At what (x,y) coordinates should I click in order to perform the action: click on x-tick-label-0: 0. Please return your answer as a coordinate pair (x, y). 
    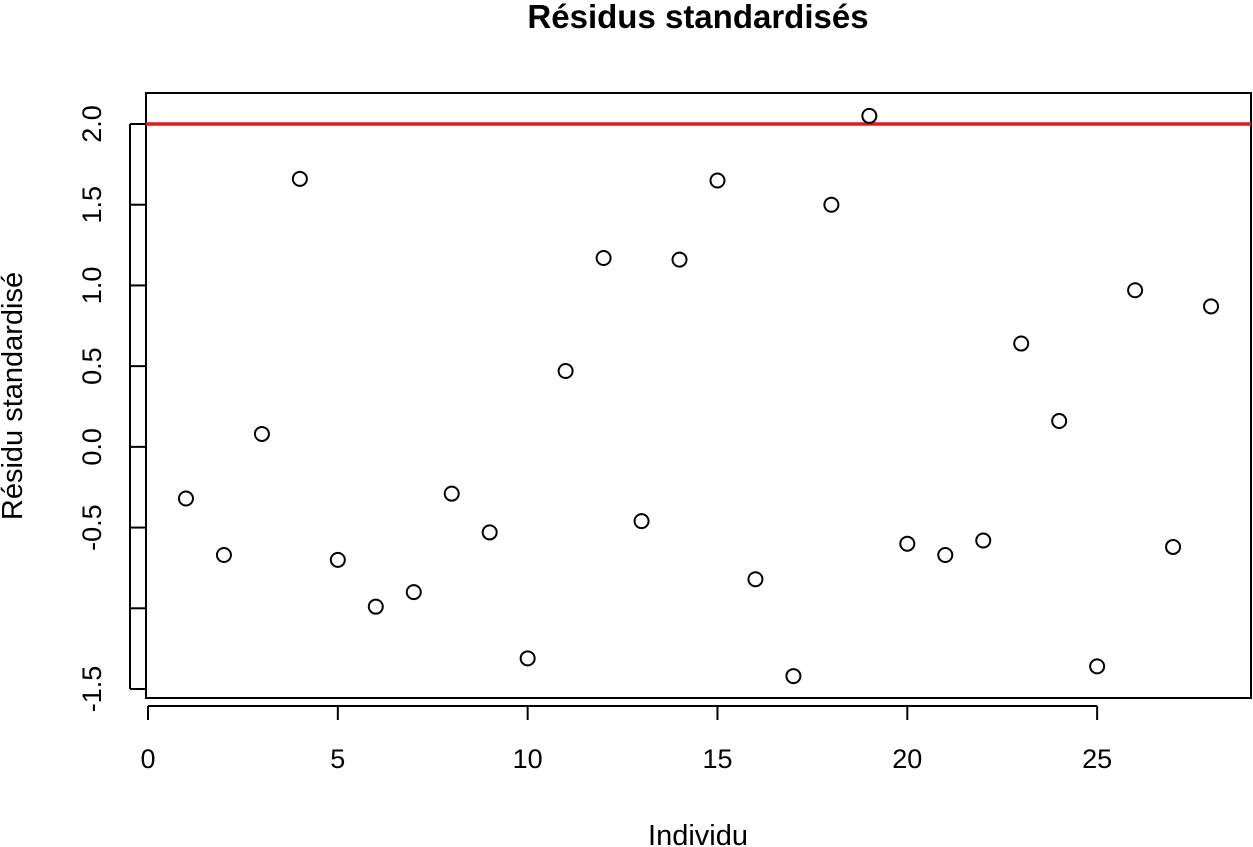
    Looking at the image, I should click on (147, 759).